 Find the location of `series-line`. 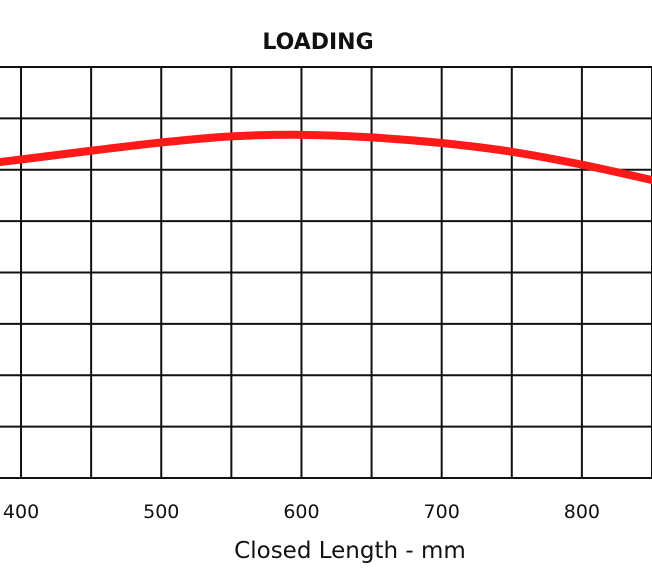

series-line is located at coordinates (326, 157).